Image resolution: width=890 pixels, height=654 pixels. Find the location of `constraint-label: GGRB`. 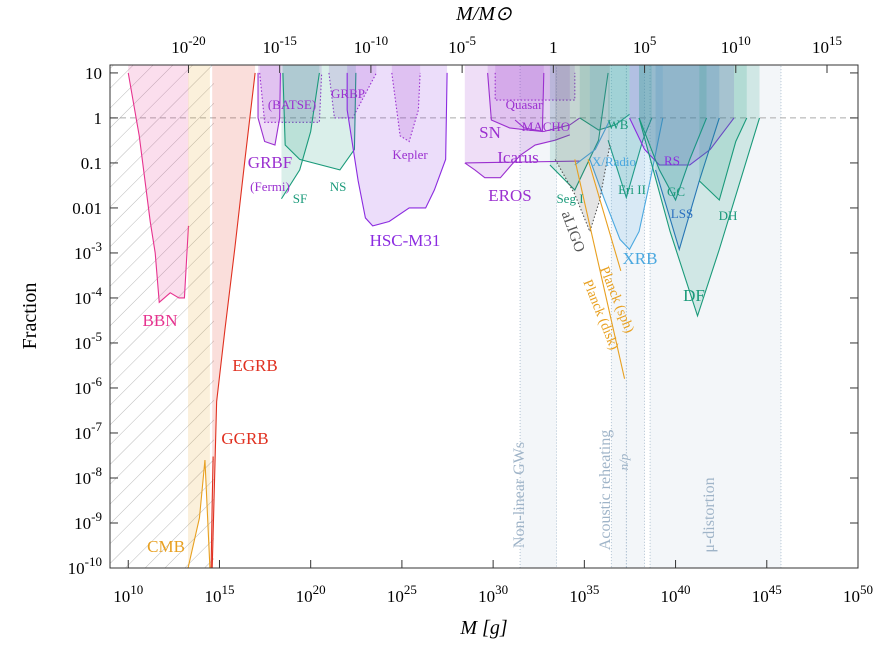

constraint-label: GGRB is located at coordinates (244, 438).